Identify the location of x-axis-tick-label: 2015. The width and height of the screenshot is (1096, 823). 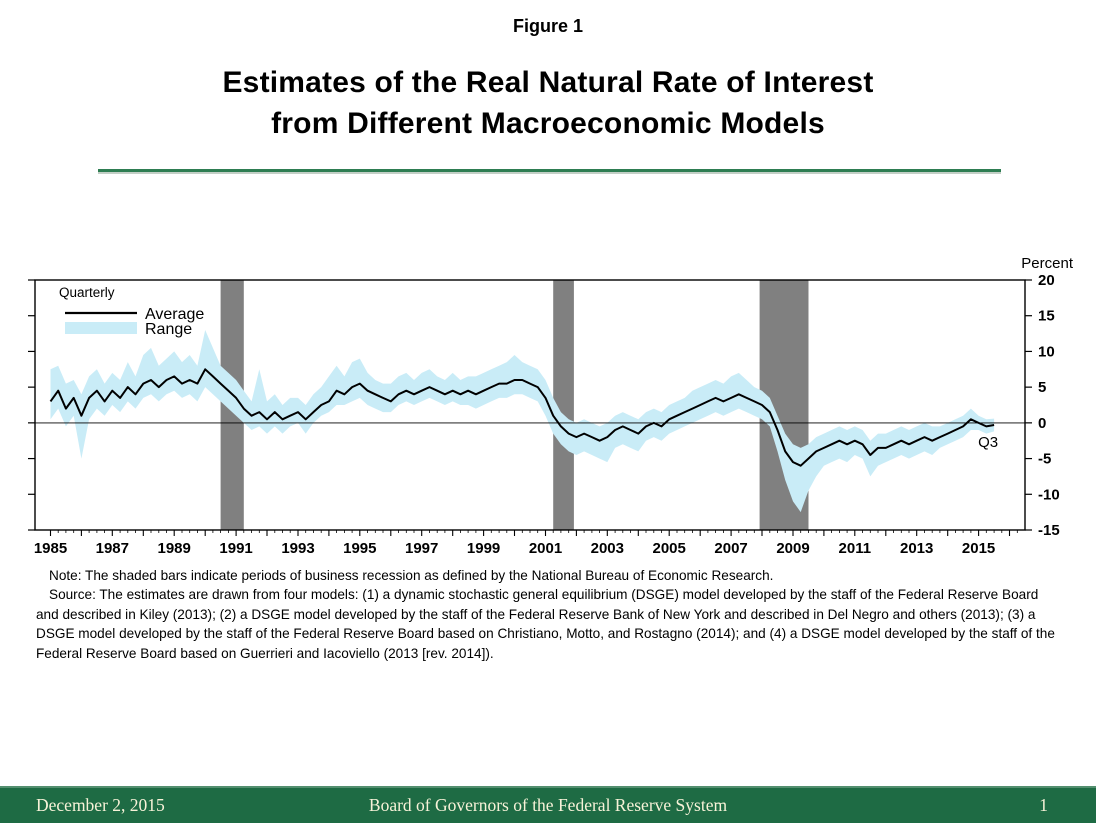
(978, 548).